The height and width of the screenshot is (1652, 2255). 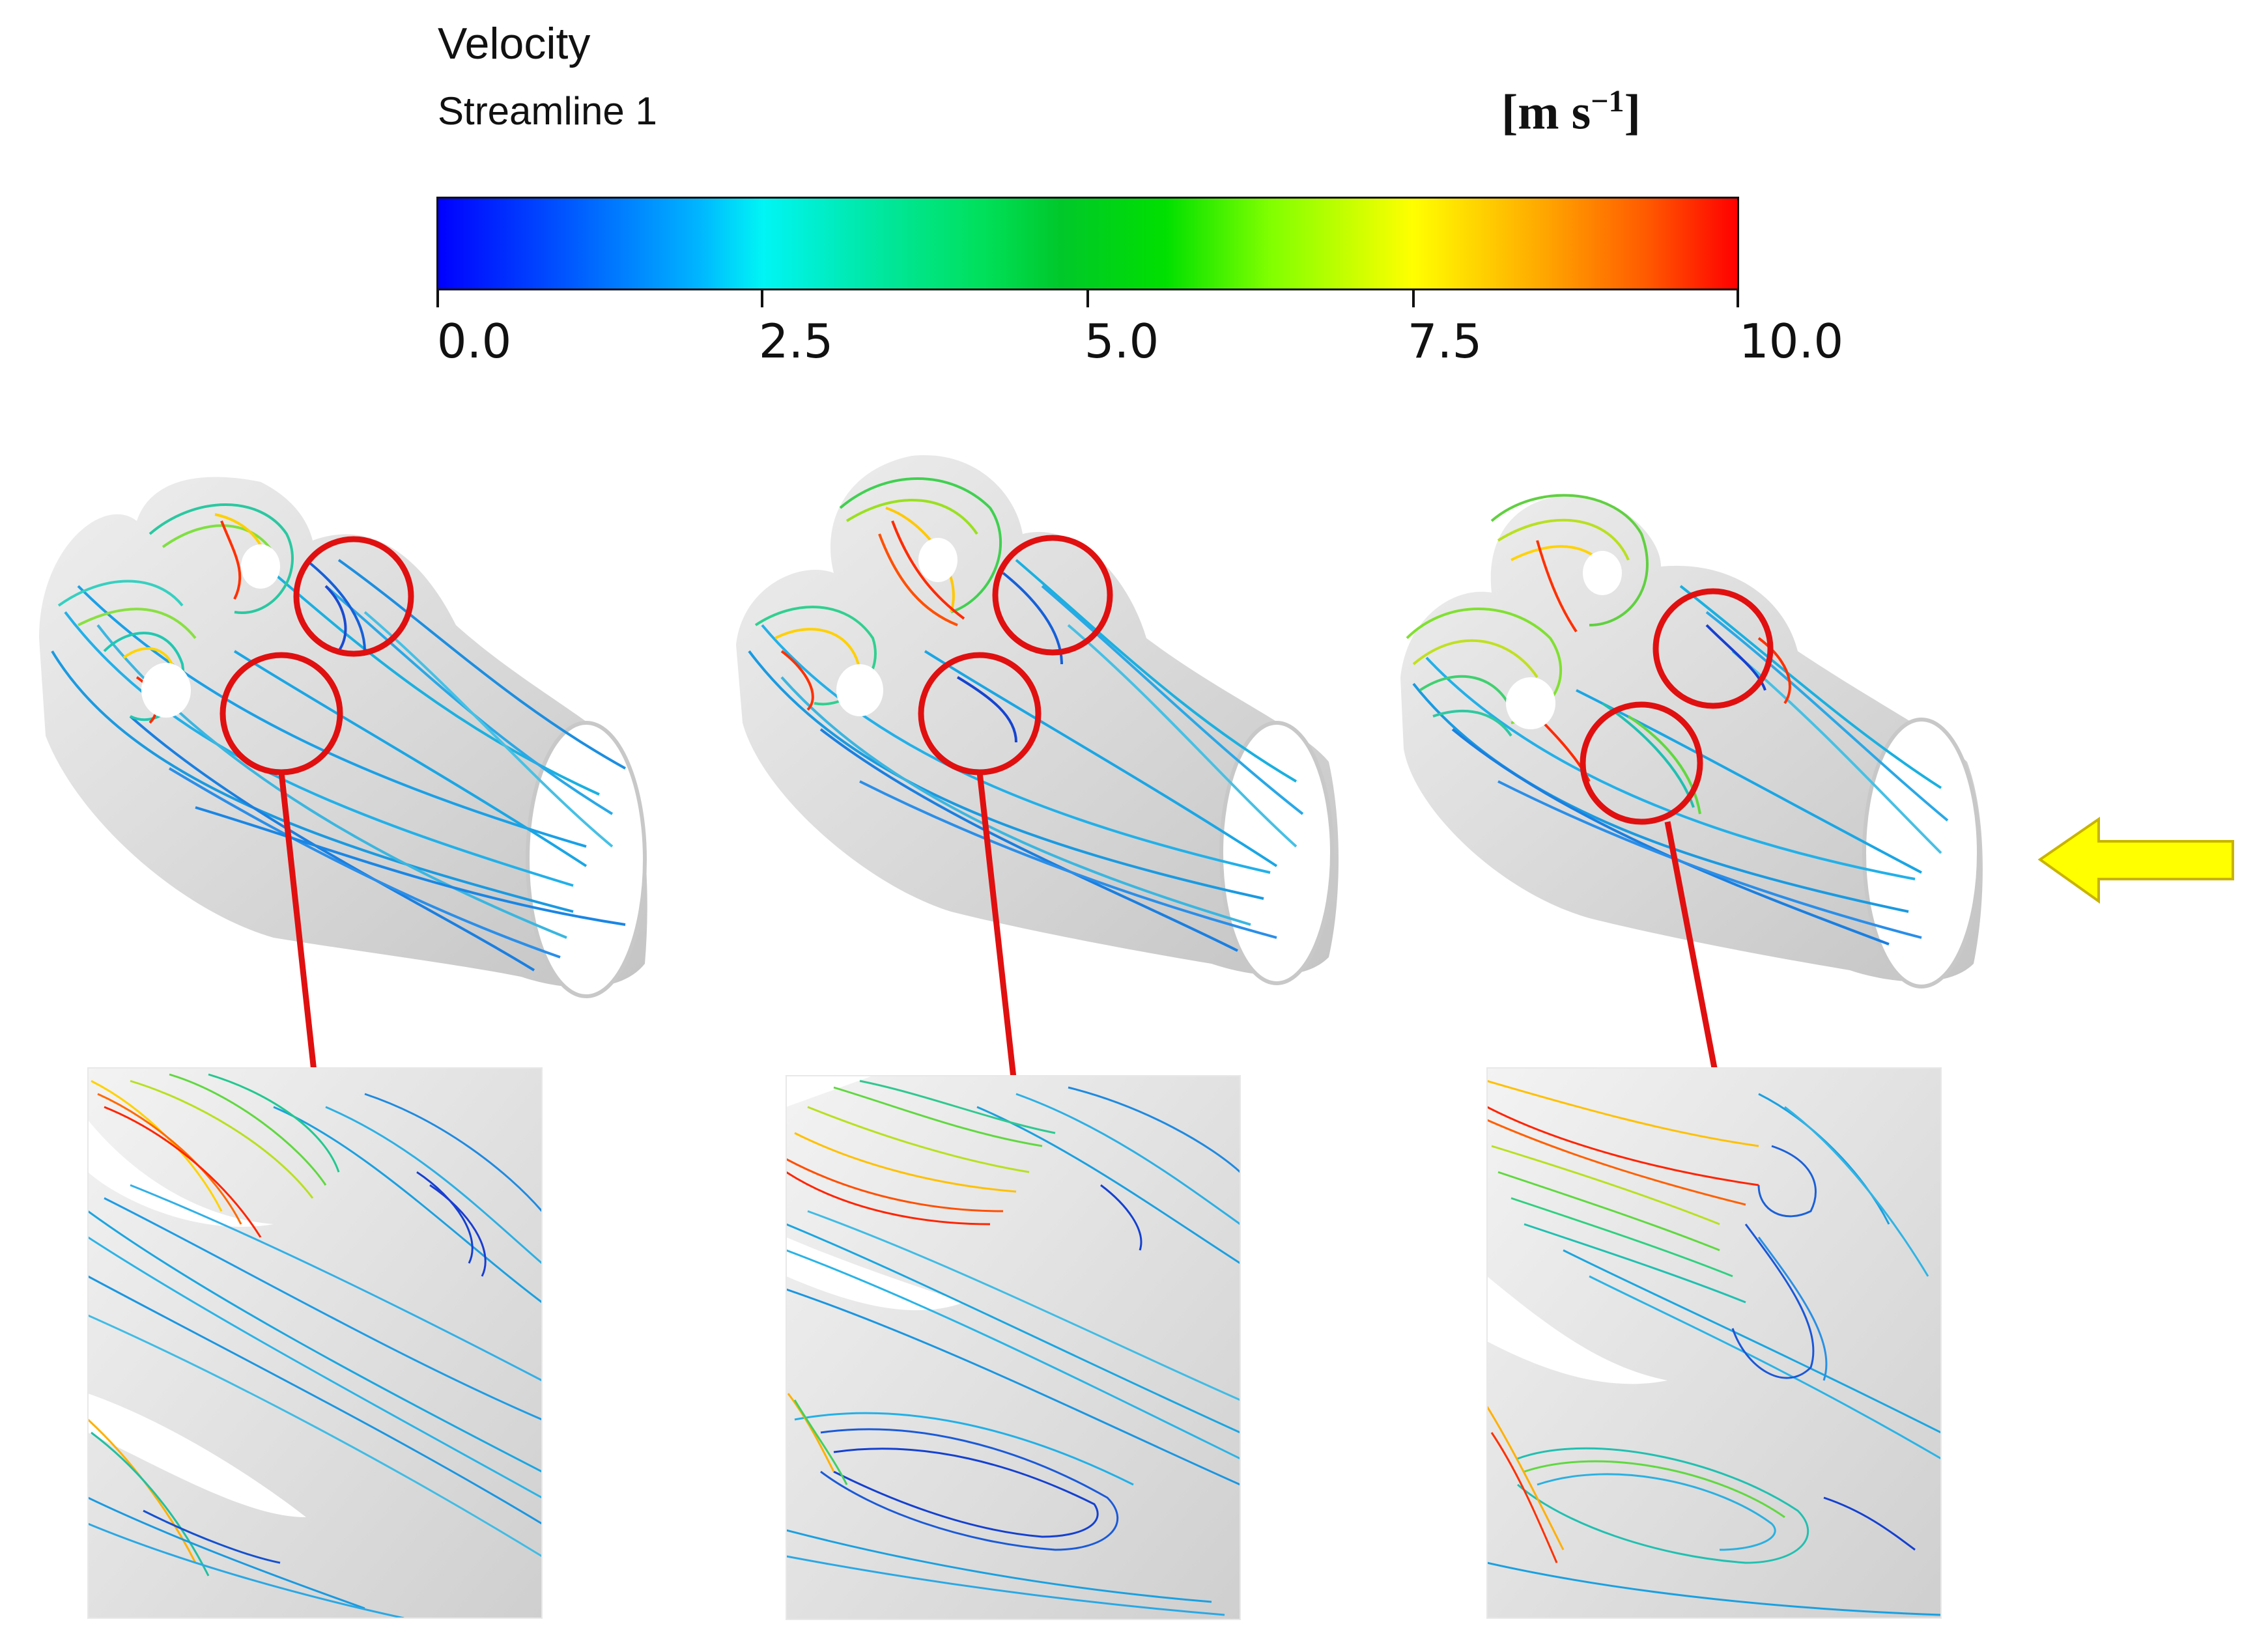 I want to click on colorbar-tick-label: 5.0, so click(x=1121, y=341).